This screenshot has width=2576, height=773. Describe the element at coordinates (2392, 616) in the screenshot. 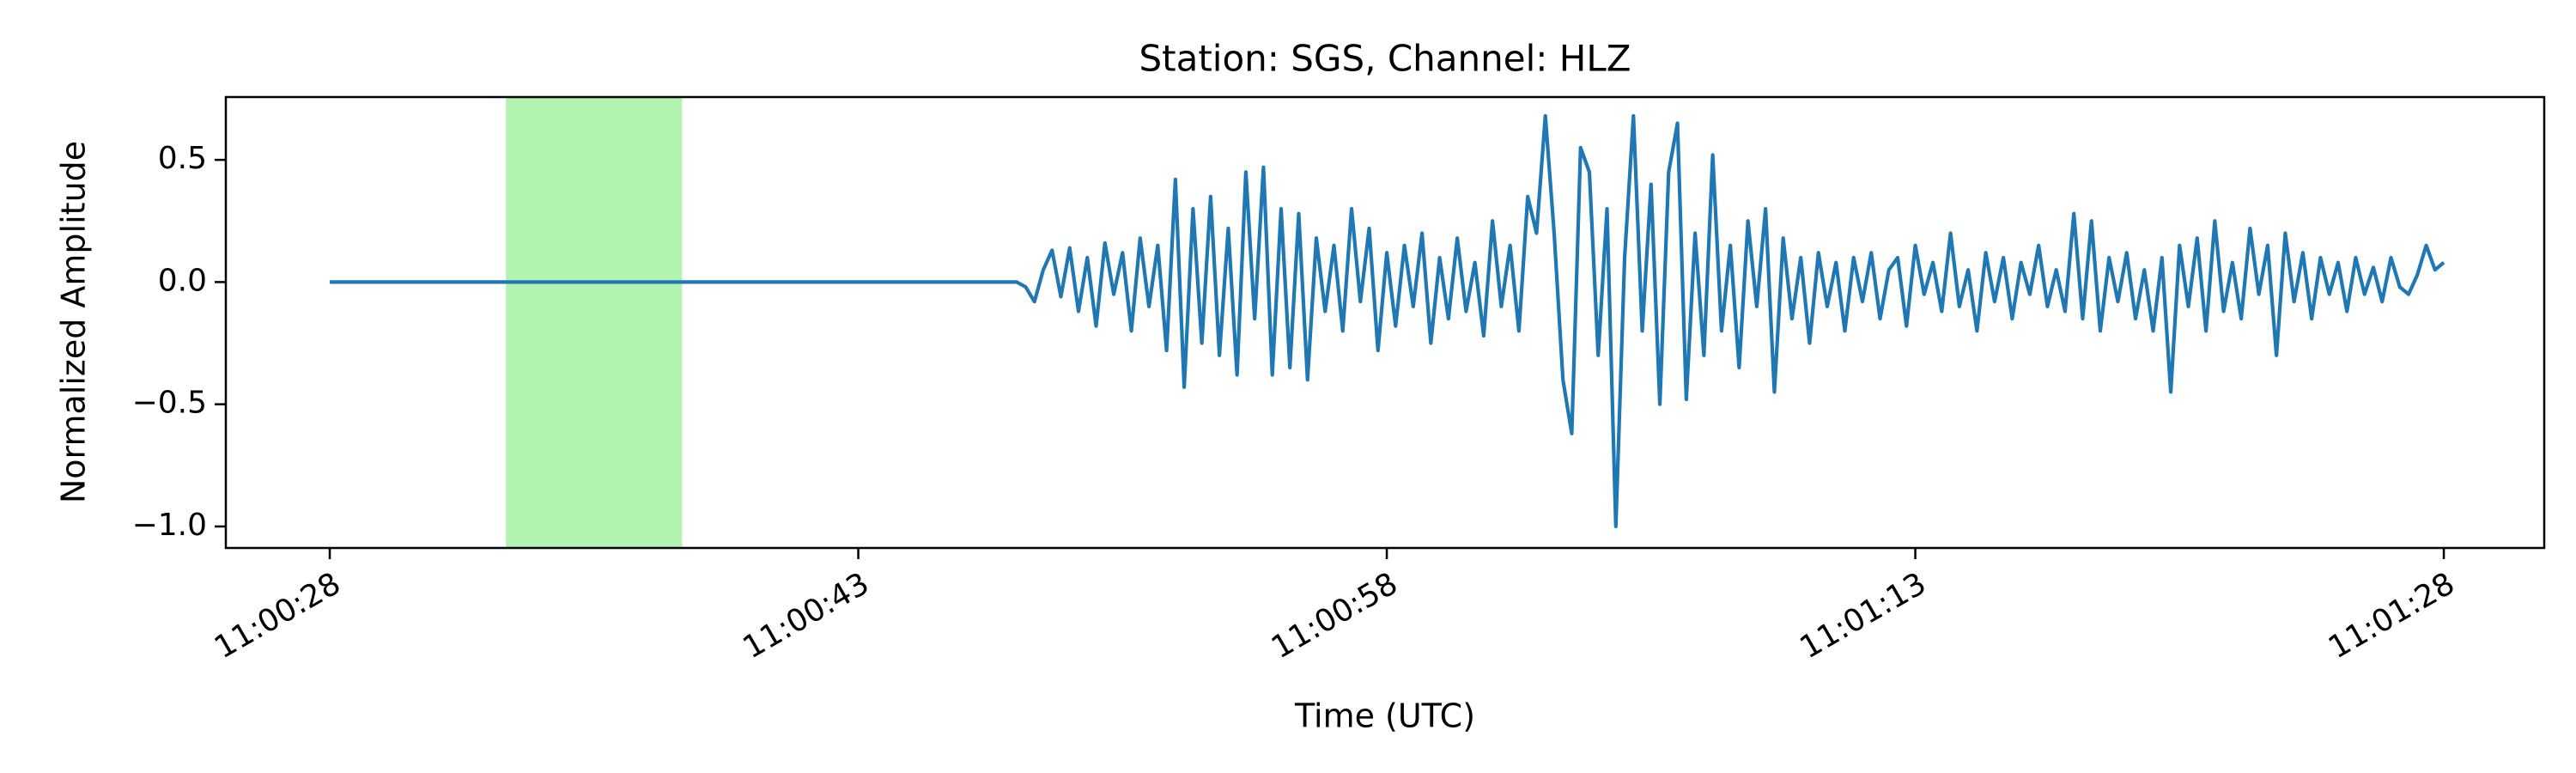

I see `x-tick-label: 11:01:28` at that location.